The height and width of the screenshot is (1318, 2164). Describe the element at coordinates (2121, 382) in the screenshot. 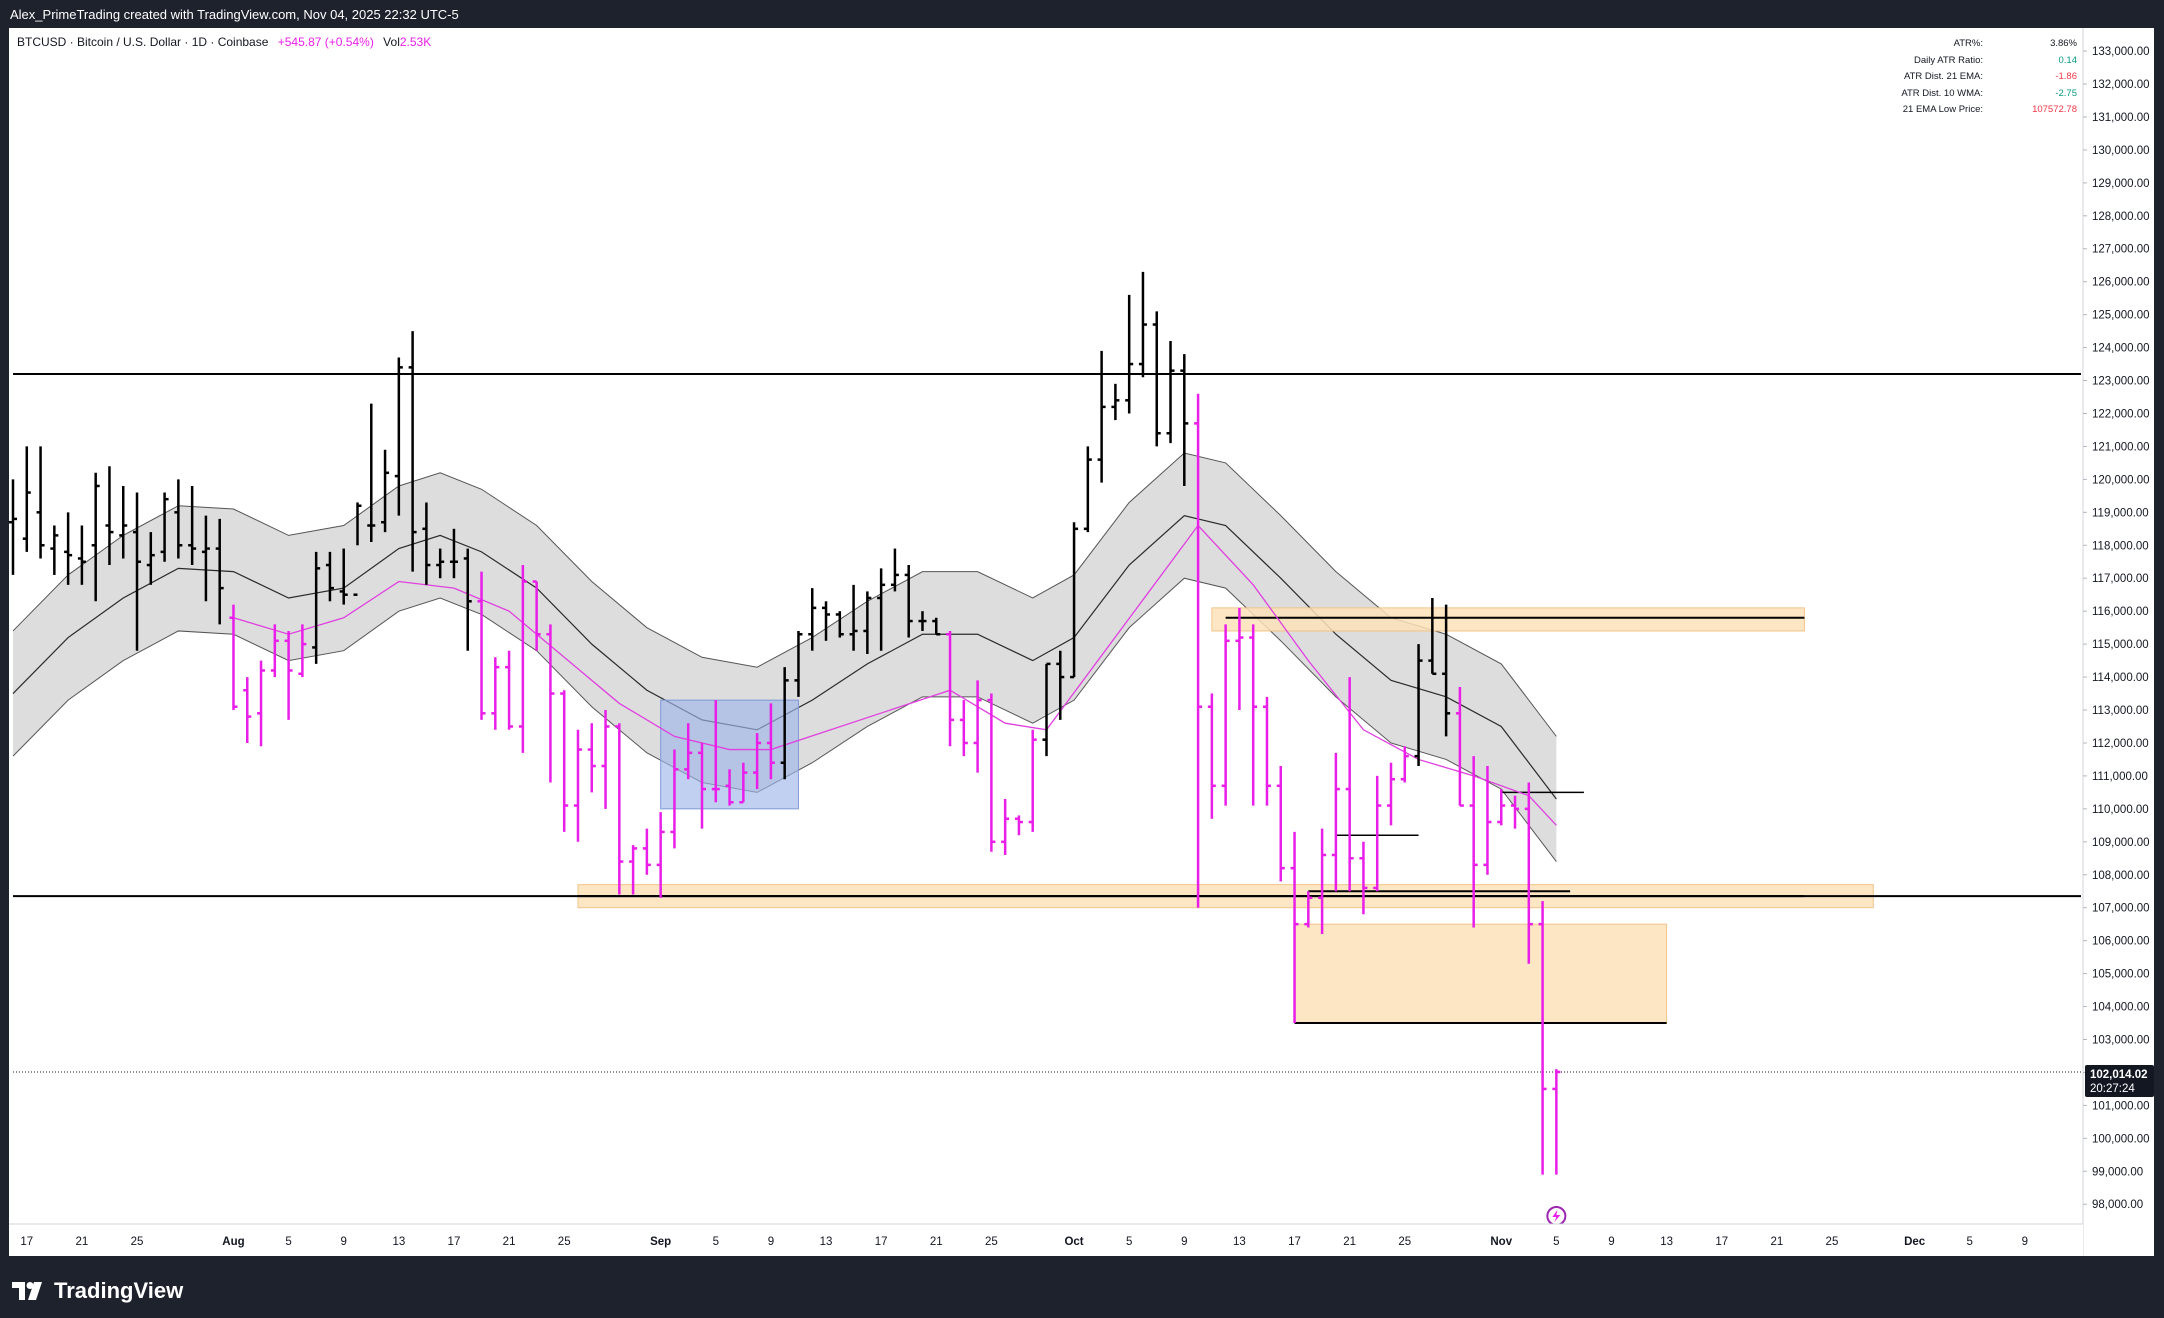

I see `price-tick-label: 123,000.00` at that location.